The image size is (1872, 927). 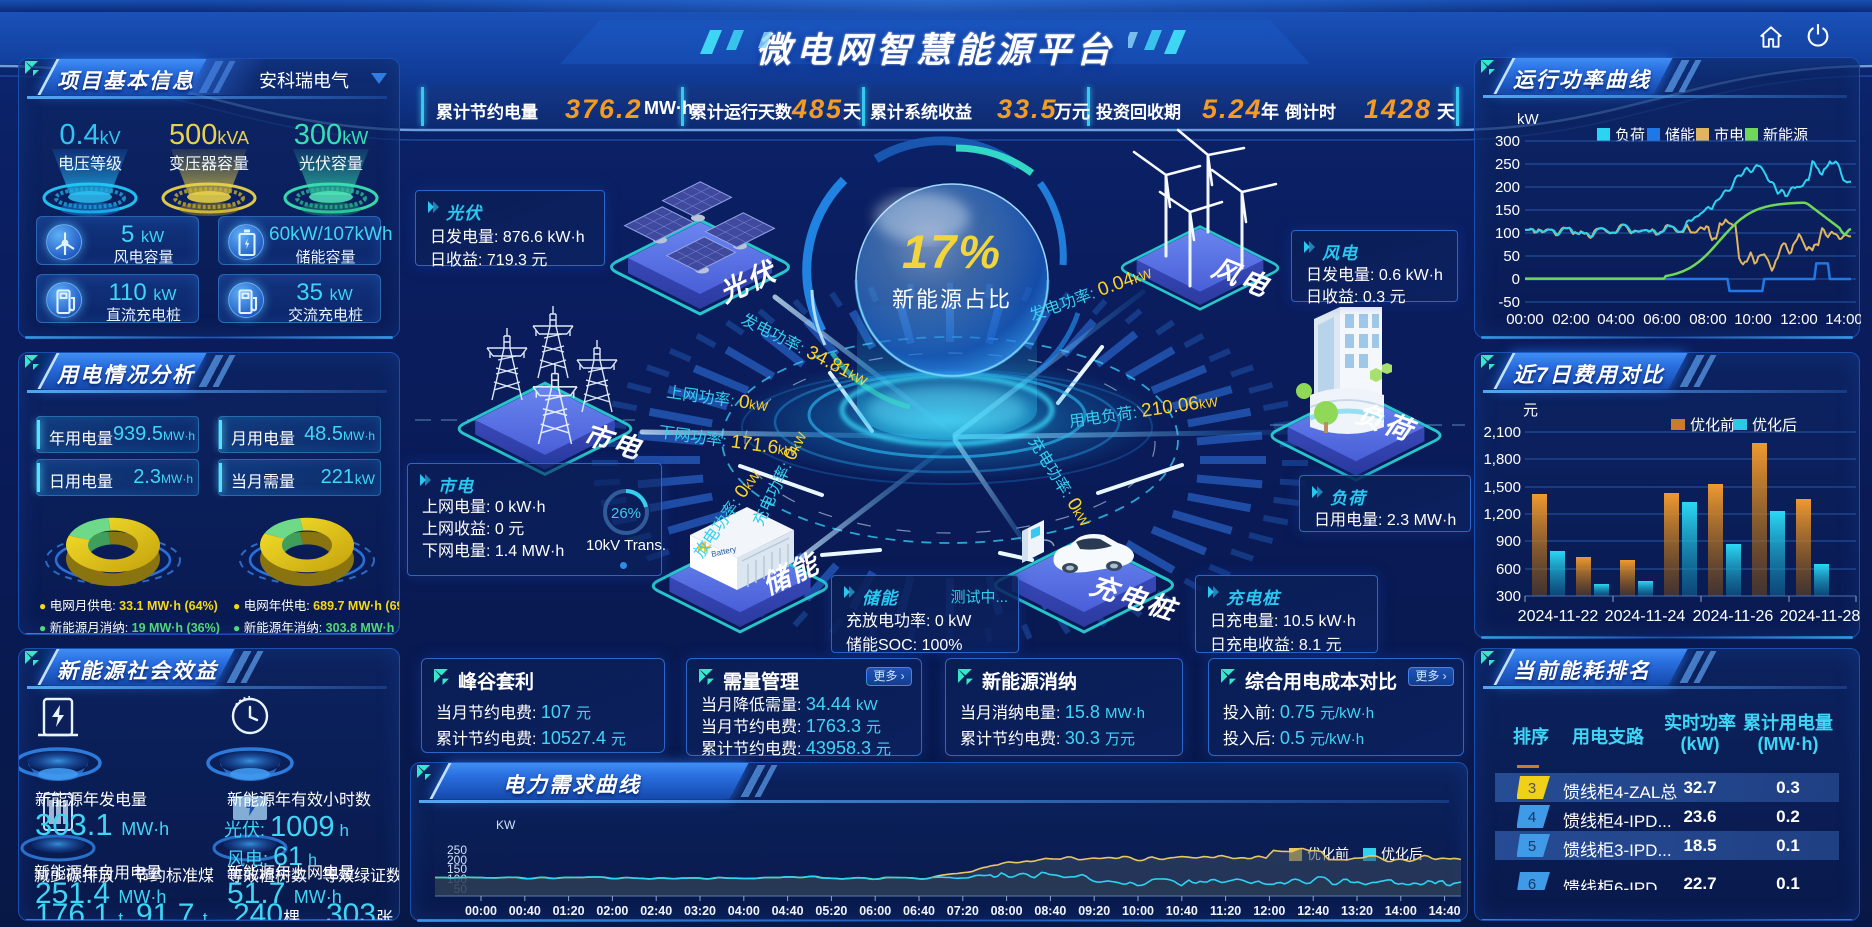 I want to click on svg-text: 03:20, so click(x=700, y=911).